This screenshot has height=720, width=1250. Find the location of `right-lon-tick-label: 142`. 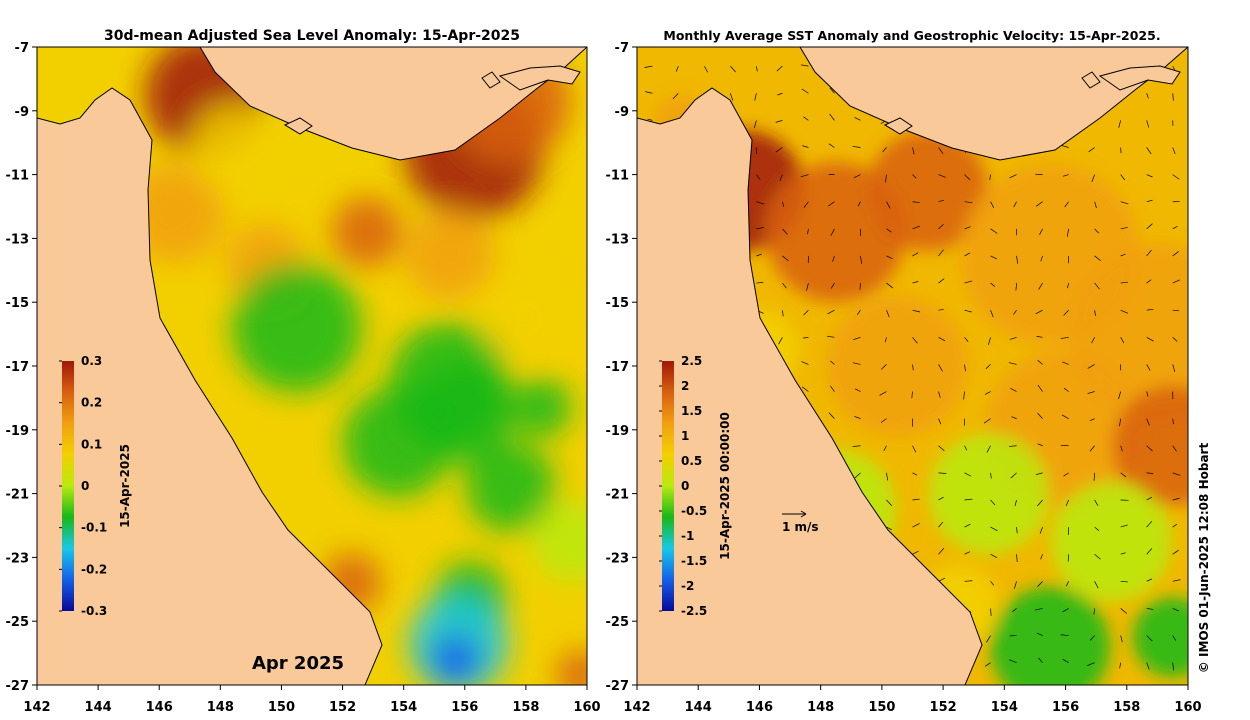

right-lon-tick-label: 142 is located at coordinates (636, 707).